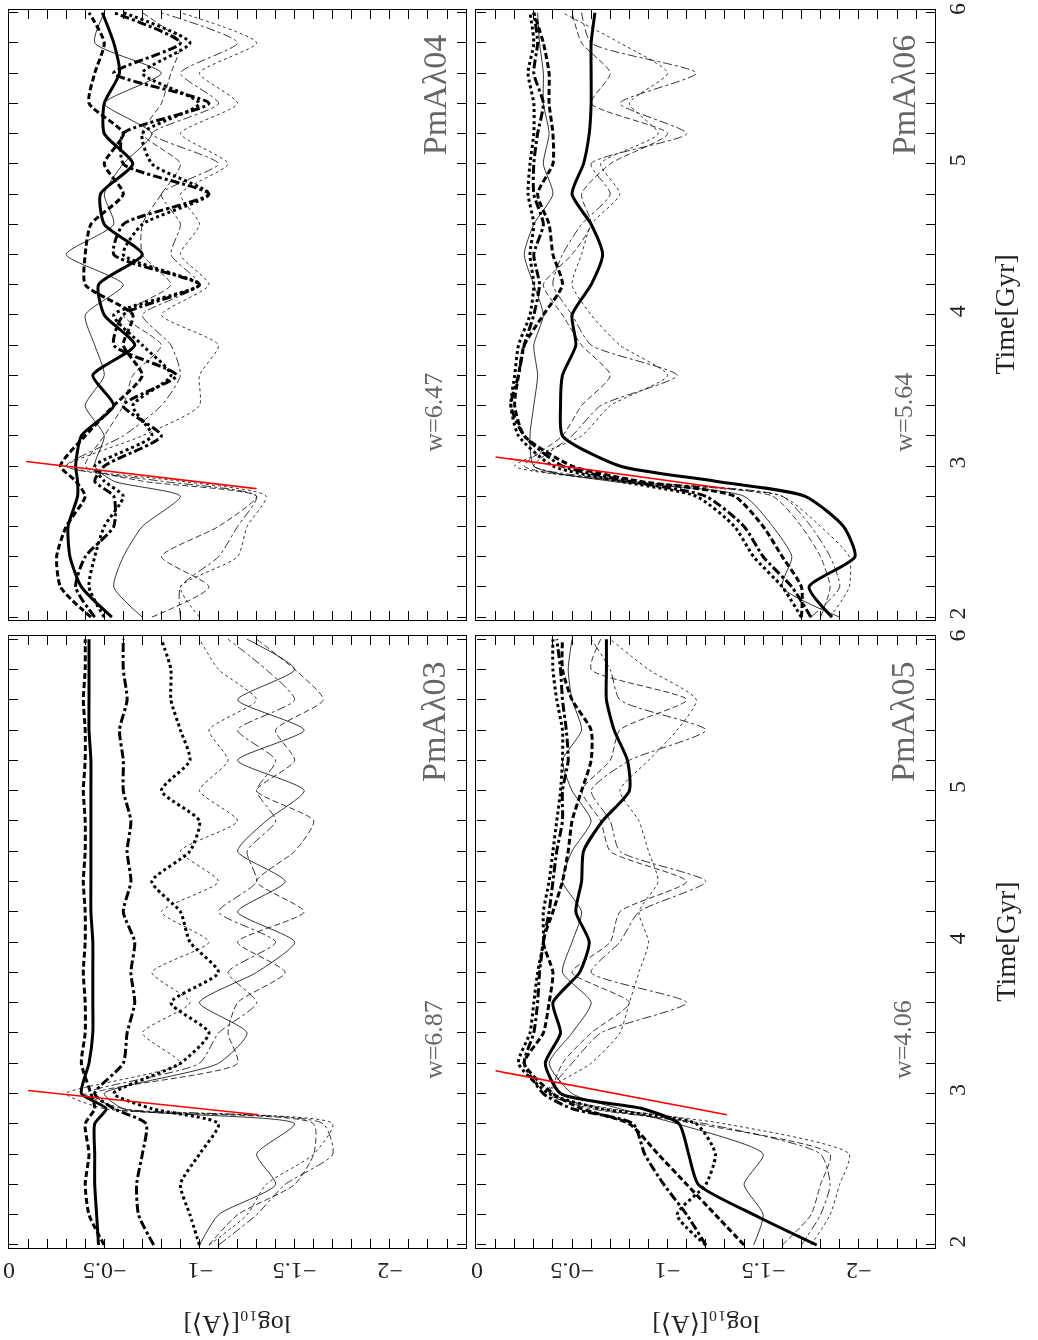 The width and height of the screenshot is (1038, 1340). I want to click on annotation: w=4.06, so click(903, 1040).